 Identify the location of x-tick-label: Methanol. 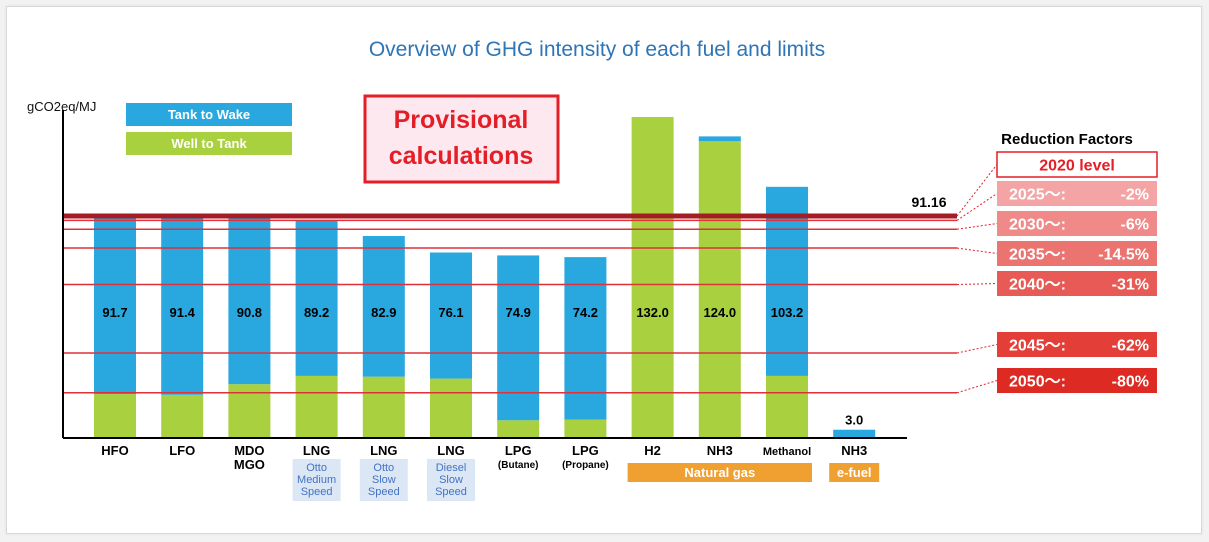
(787, 452).